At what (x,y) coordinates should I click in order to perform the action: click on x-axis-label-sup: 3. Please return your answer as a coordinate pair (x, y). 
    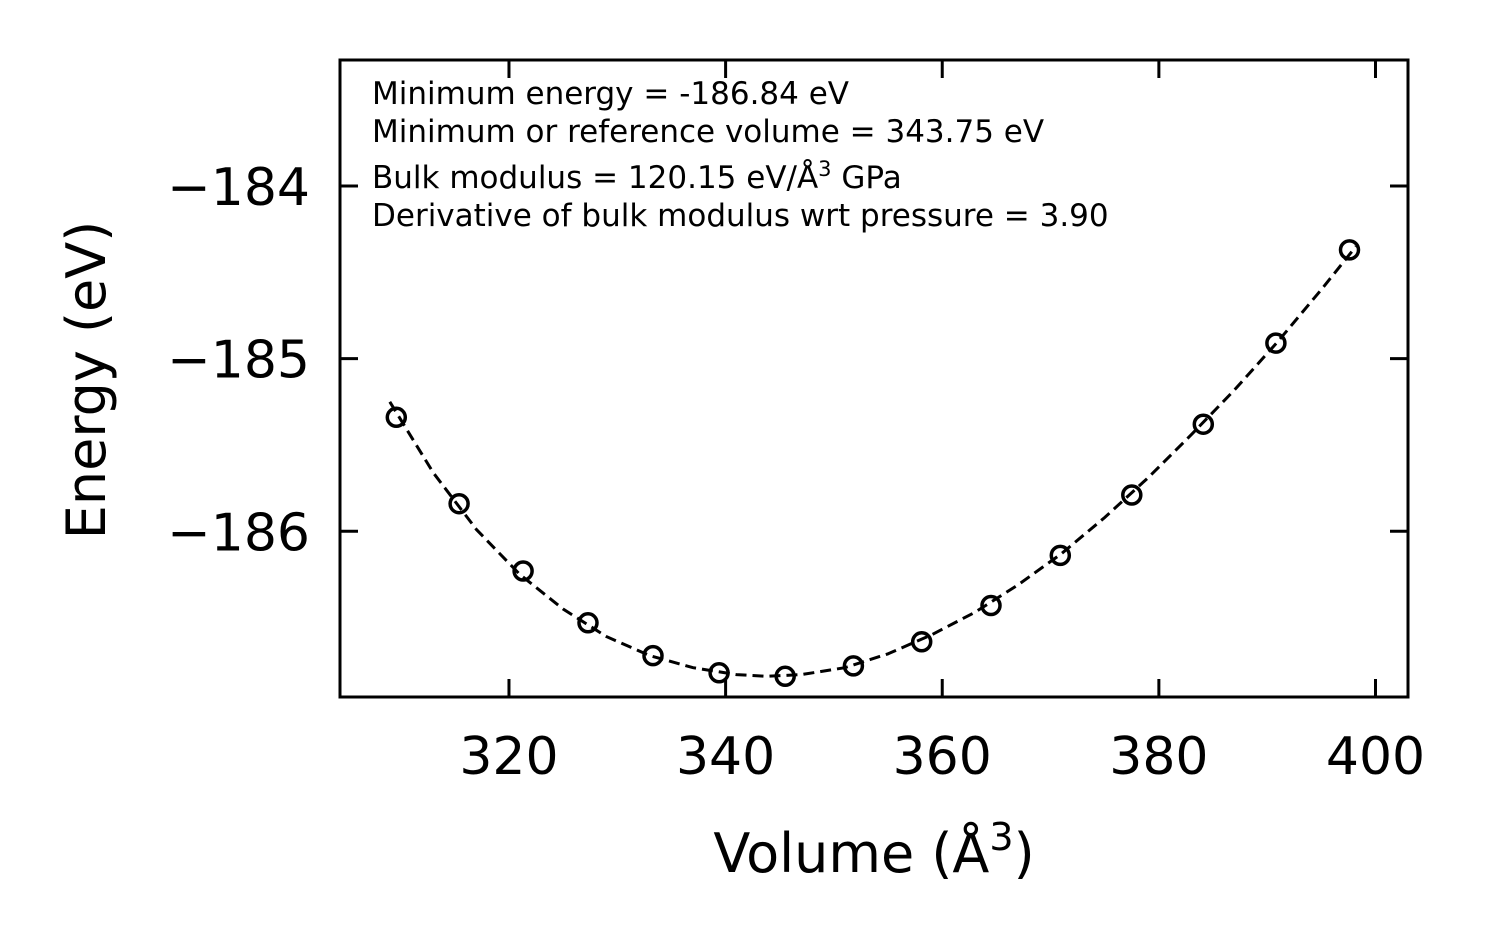
    Looking at the image, I should click on (1001, 837).